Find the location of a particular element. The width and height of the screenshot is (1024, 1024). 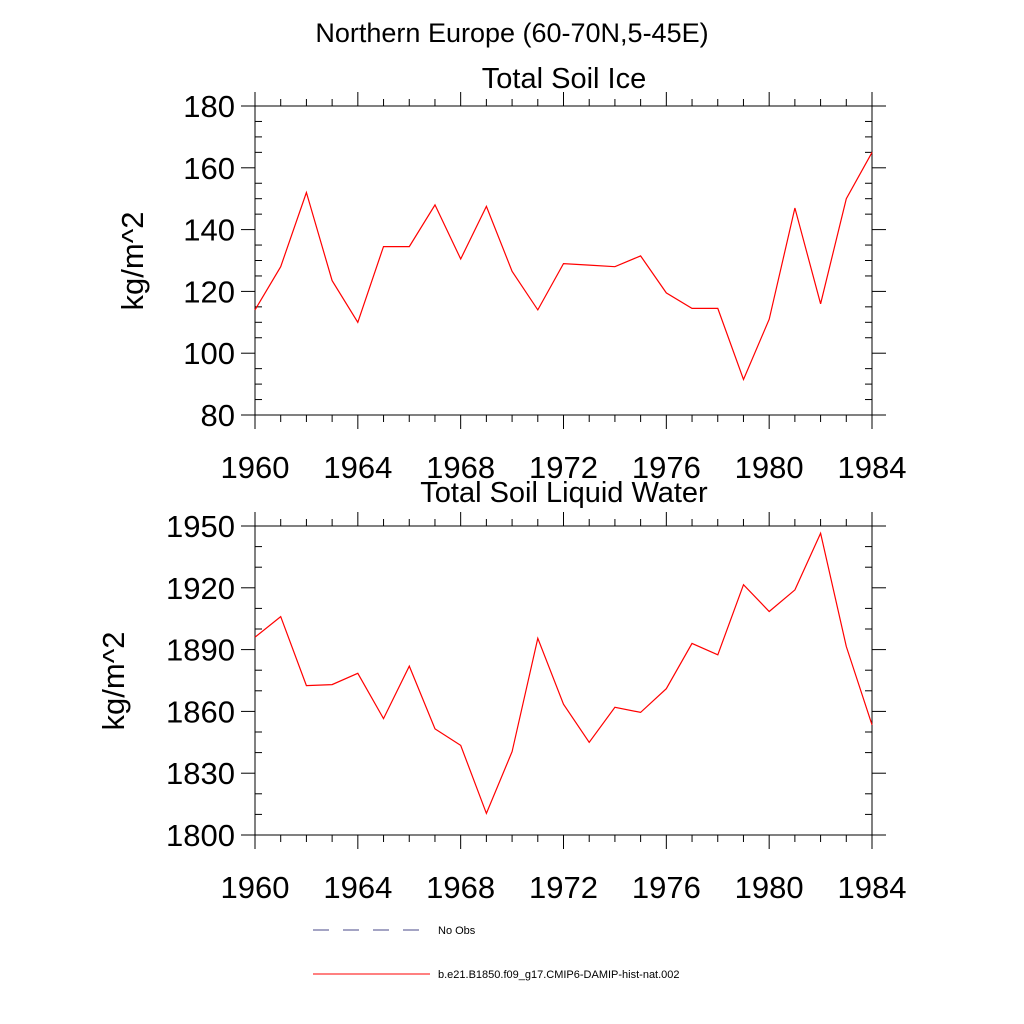

y-tick-label: 1890 is located at coordinates (200, 650).